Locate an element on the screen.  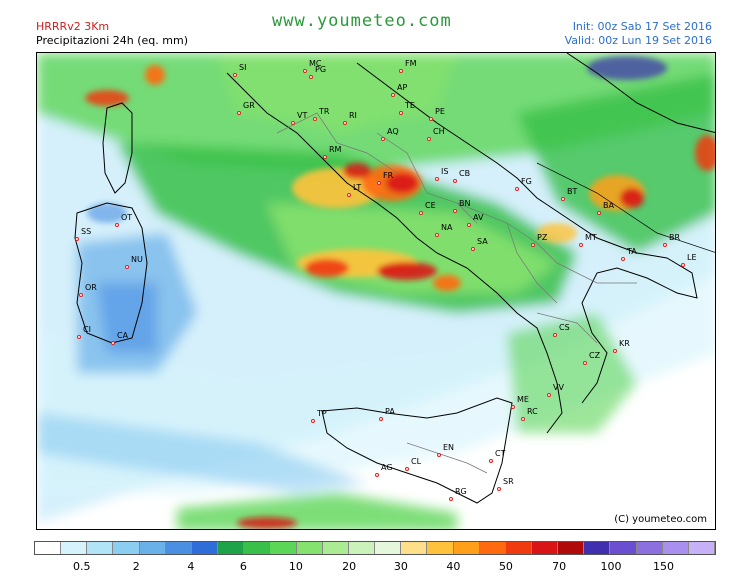
city-label: CS is located at coordinates (564, 327).